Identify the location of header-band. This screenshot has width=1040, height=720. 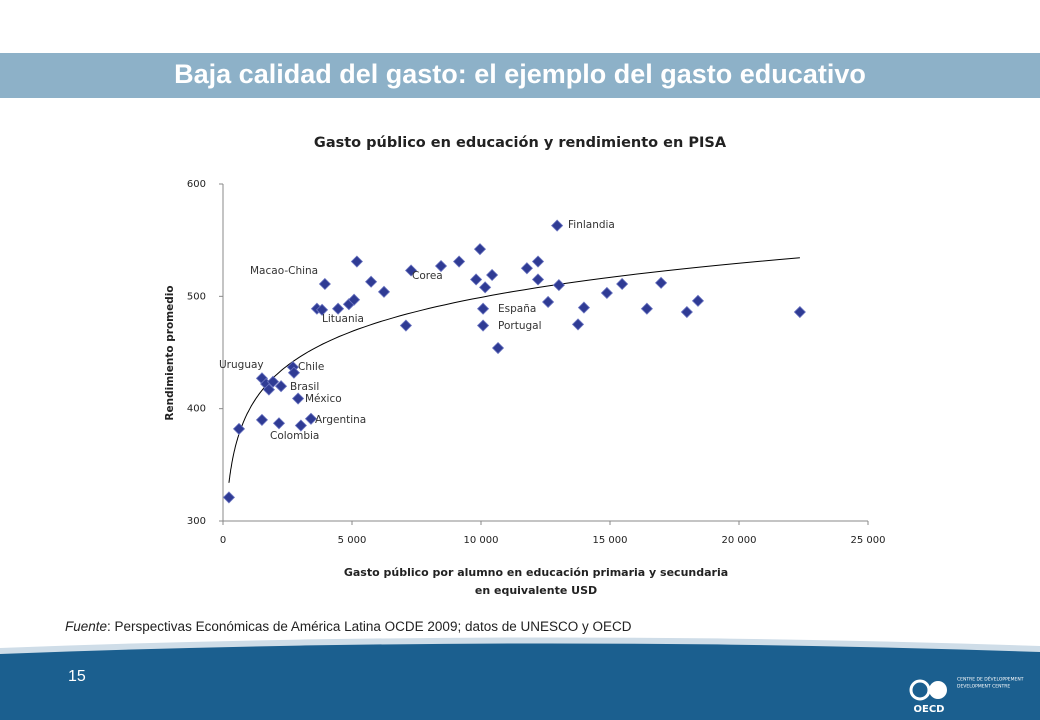
(520, 75).